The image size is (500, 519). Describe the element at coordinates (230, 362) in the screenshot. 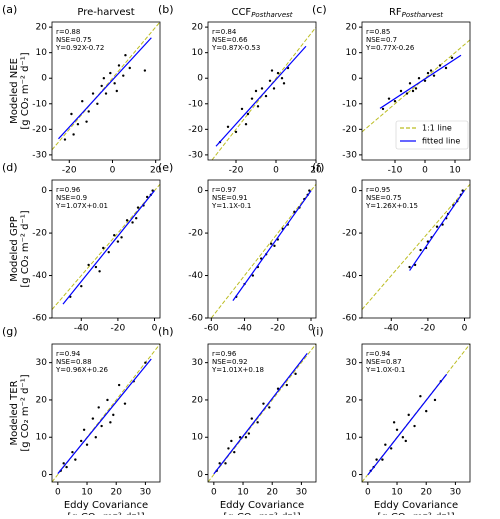

I see `stat-text: NSE=0.92` at that location.